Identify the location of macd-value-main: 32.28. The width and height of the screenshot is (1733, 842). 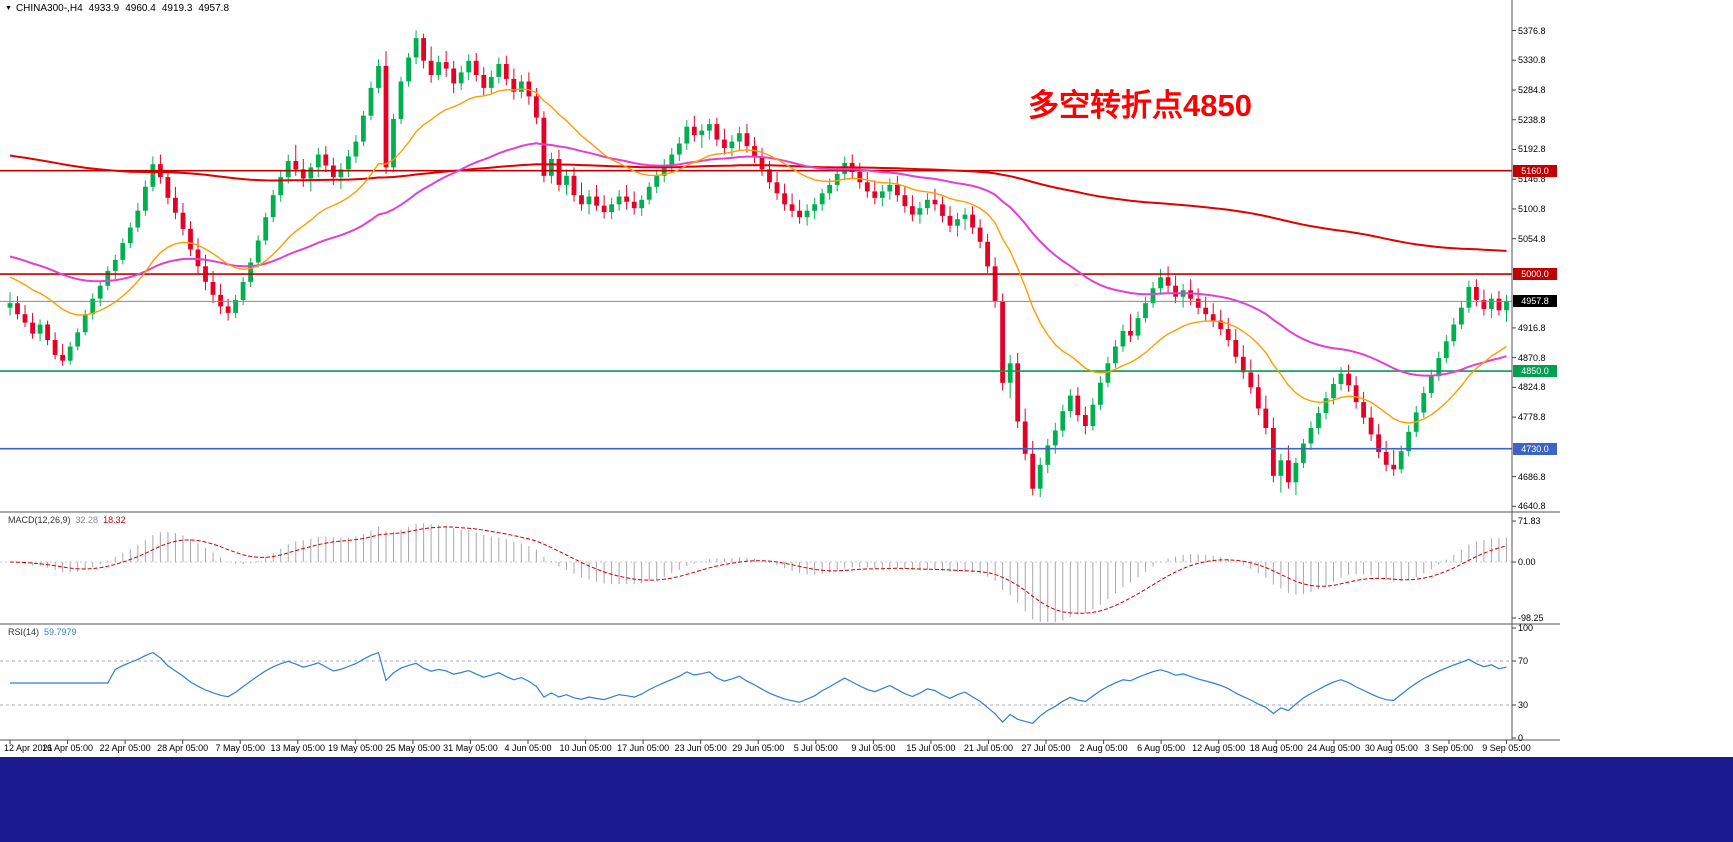
(87, 520).